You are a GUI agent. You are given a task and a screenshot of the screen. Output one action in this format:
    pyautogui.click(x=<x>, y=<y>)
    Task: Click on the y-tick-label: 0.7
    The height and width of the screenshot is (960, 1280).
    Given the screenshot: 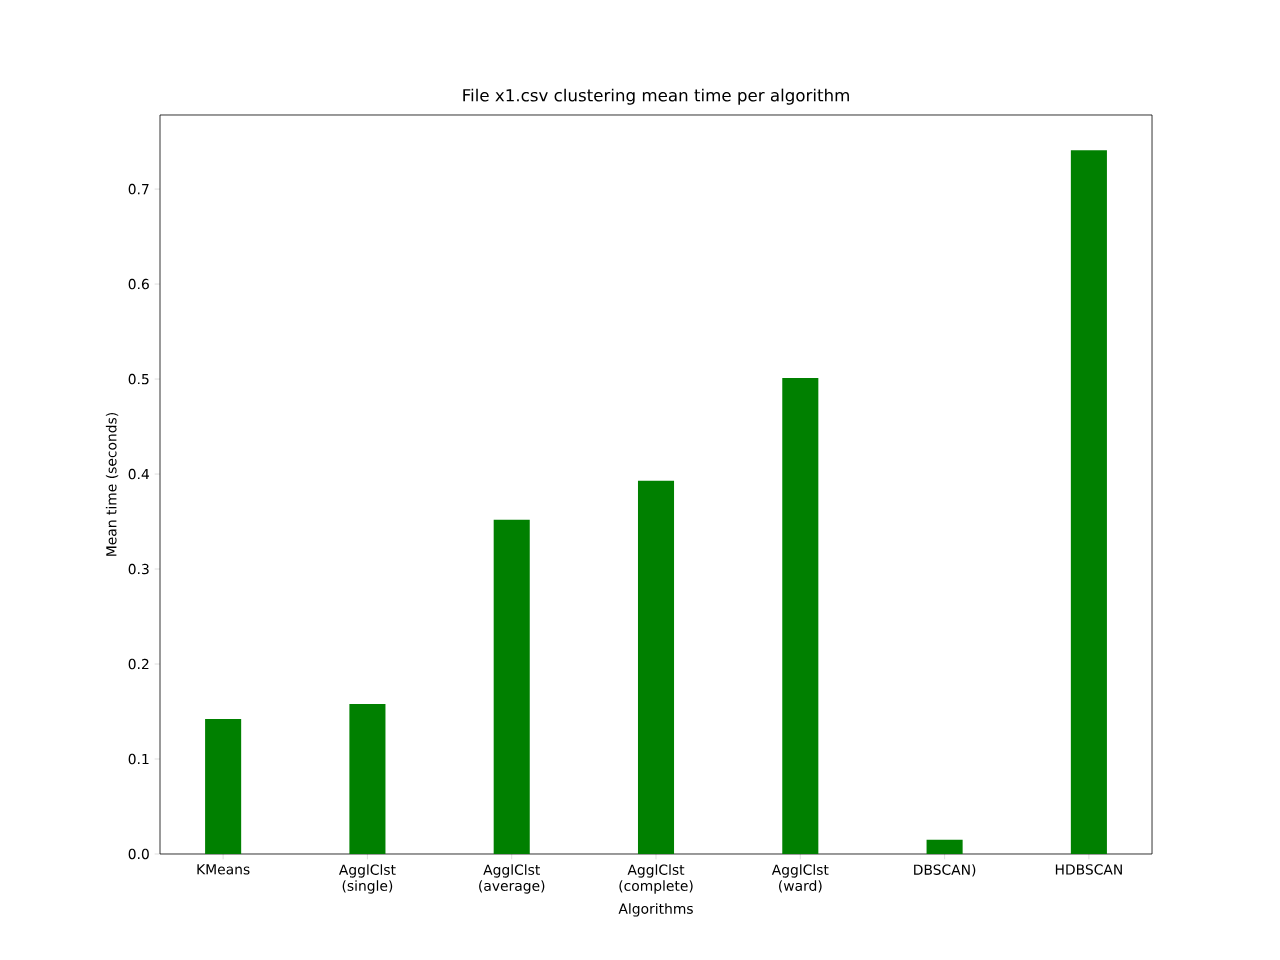 What is the action you would take?
    pyautogui.click(x=138, y=189)
    